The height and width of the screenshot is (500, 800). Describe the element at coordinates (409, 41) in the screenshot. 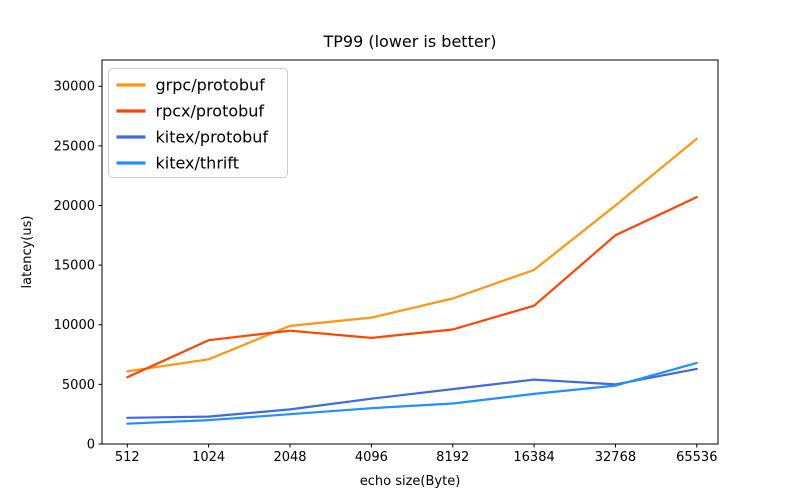

I see `chart-title: TP99 (lower is better)` at that location.